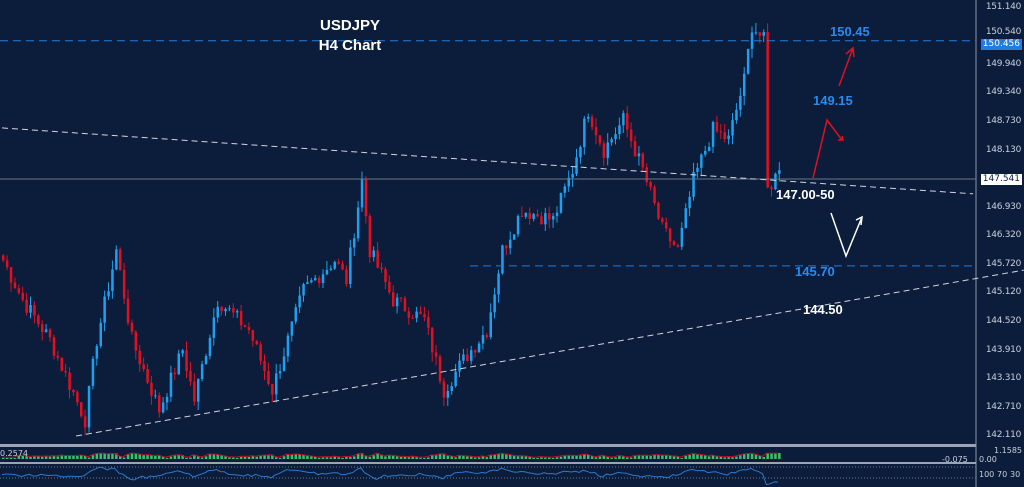 This screenshot has height=487, width=1024. I want to click on price-tick: 149.940, so click(1003, 63).